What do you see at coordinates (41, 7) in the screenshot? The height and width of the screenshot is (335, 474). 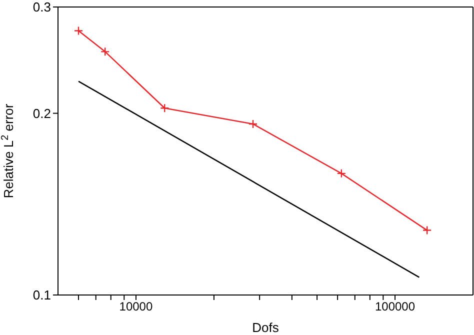 I see `y-tick-label: 0.3` at bounding box center [41, 7].